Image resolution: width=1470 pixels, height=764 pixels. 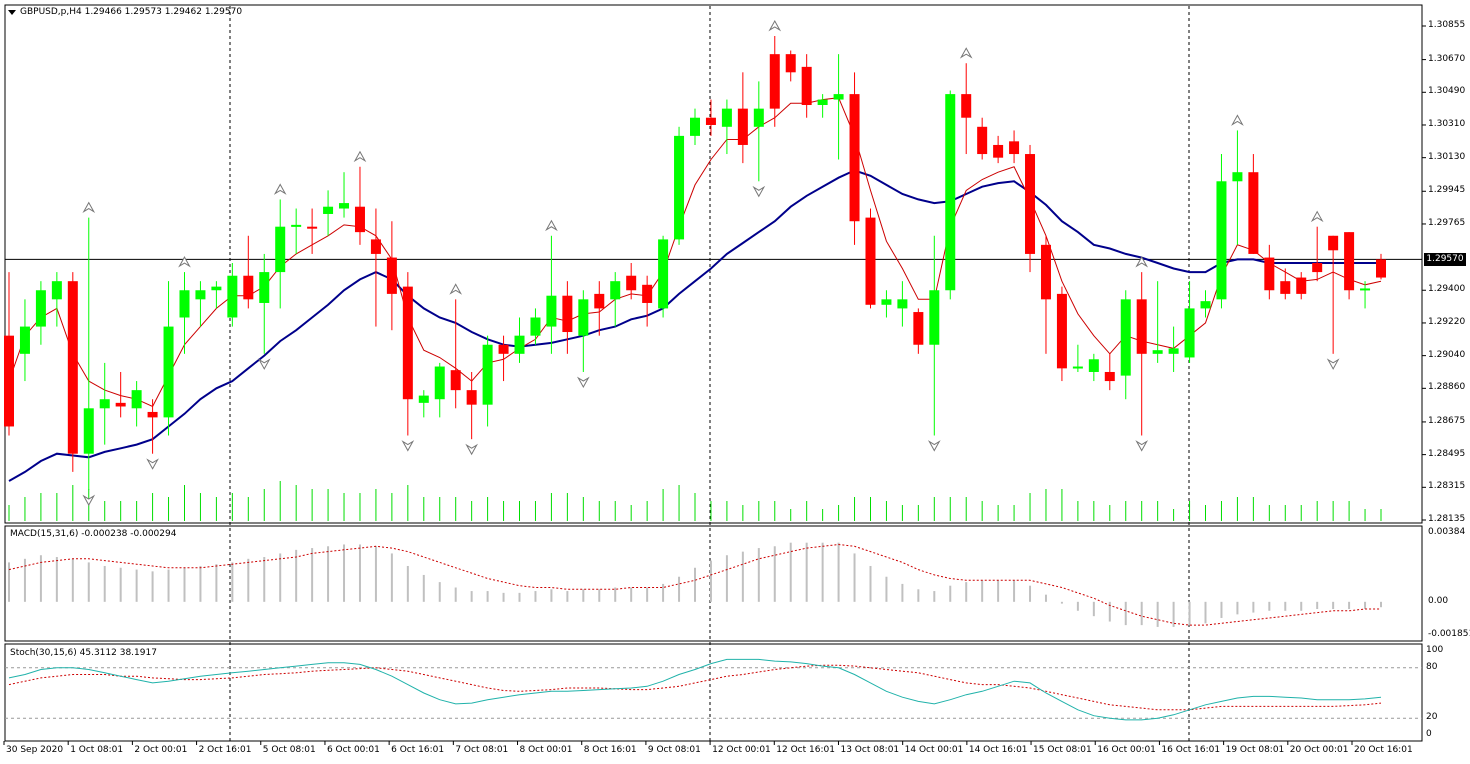 What do you see at coordinates (1447, 519) in the screenshot?
I see `price-axis-label: 1.28135` at bounding box center [1447, 519].